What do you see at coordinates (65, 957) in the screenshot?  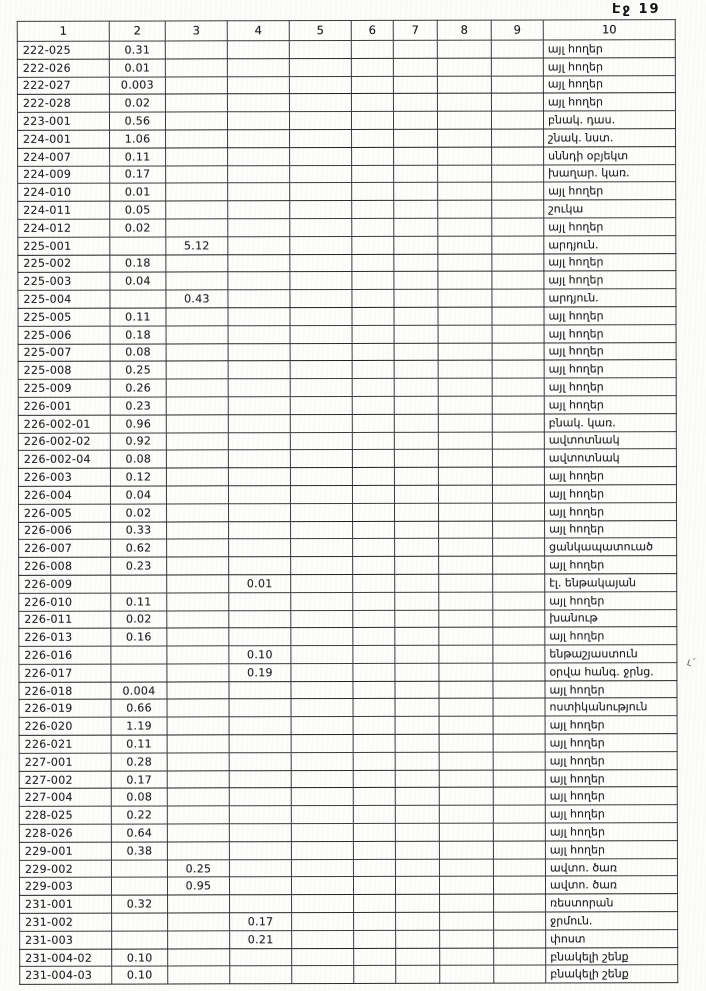 I see `cell-parcel-code: 231-004-02` at bounding box center [65, 957].